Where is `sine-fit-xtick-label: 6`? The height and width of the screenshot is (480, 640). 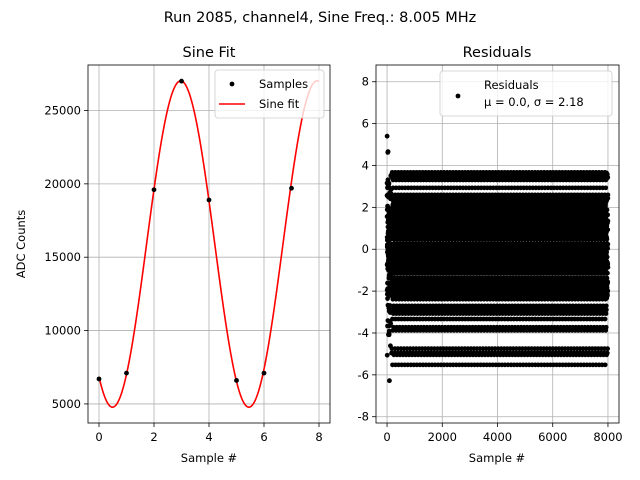
sine-fit-xtick-label: 6 is located at coordinates (263, 437).